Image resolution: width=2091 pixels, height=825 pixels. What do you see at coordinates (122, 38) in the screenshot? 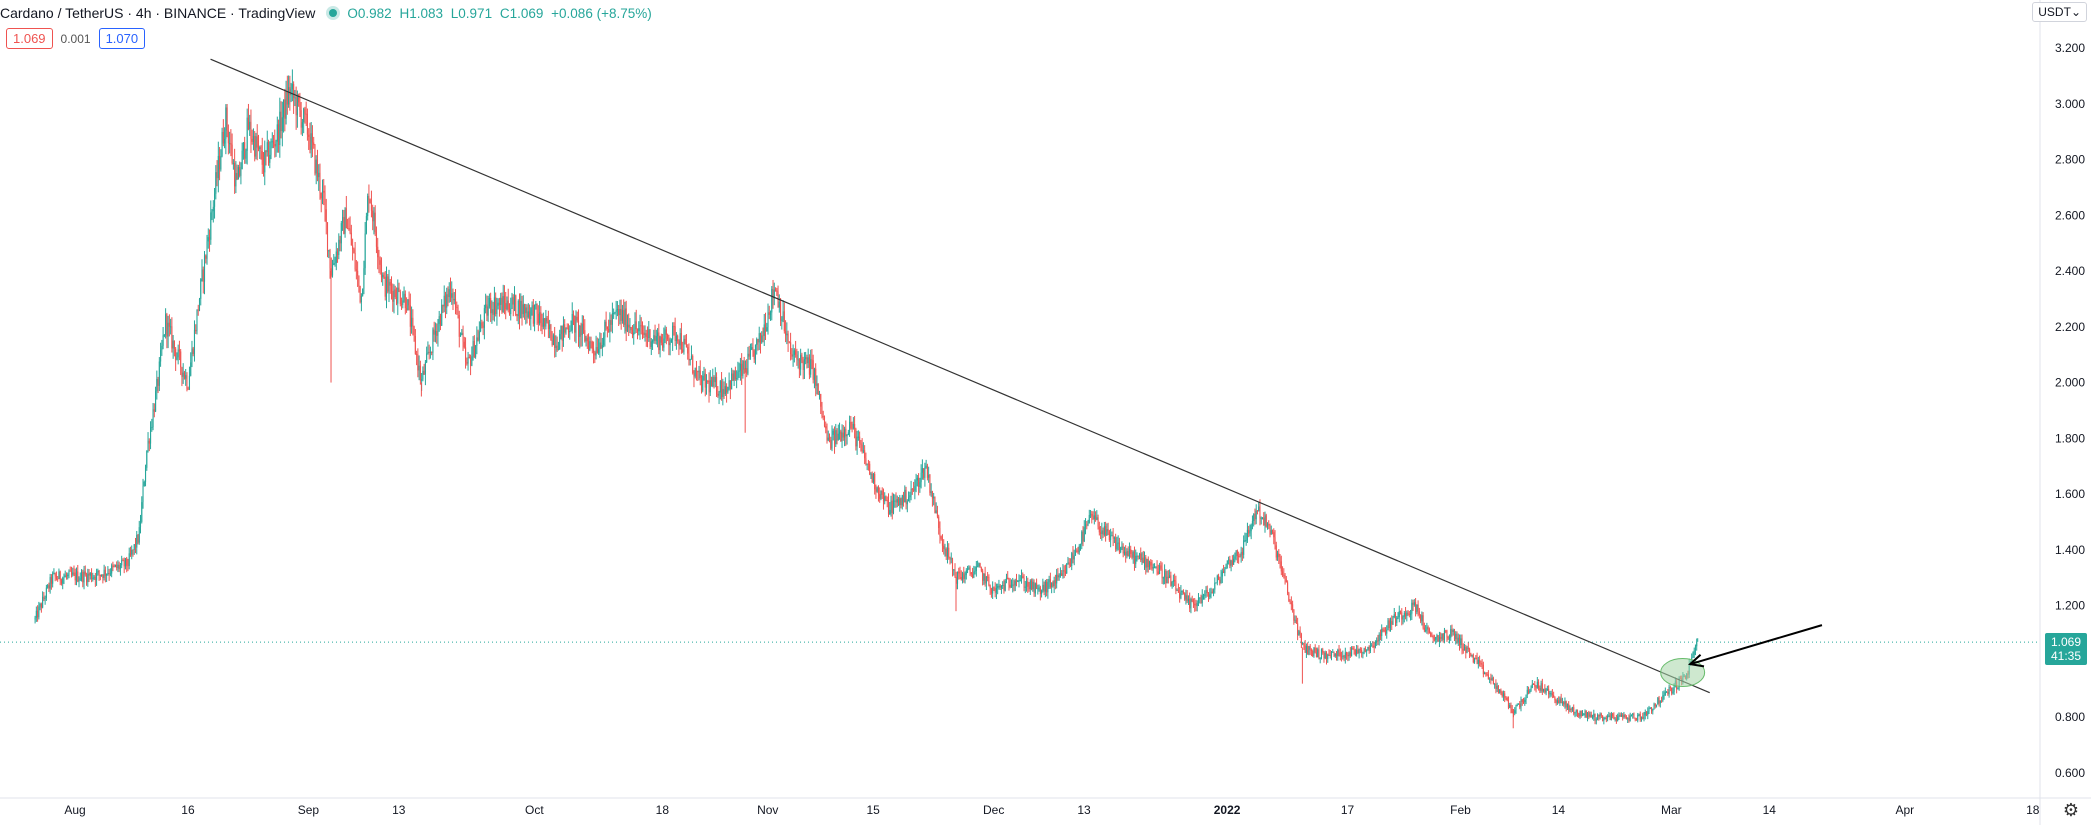
I see `buy-button: 1.070` at bounding box center [122, 38].